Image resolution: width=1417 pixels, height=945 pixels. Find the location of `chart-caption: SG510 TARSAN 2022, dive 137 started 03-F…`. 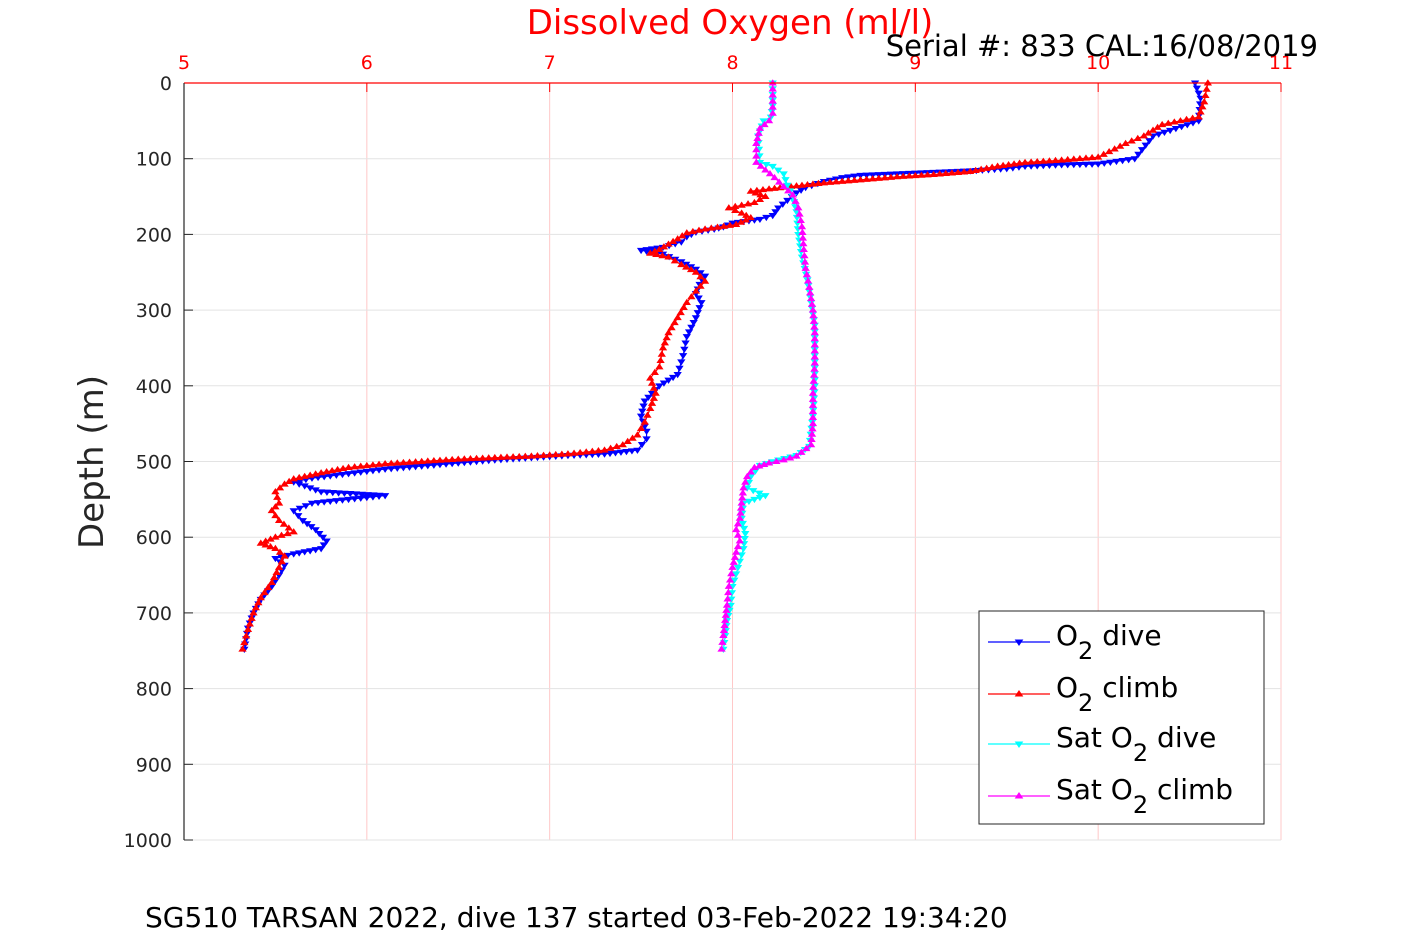

chart-caption: SG510 TARSAN 2022, dive 137 started 03-F… is located at coordinates (576, 917).